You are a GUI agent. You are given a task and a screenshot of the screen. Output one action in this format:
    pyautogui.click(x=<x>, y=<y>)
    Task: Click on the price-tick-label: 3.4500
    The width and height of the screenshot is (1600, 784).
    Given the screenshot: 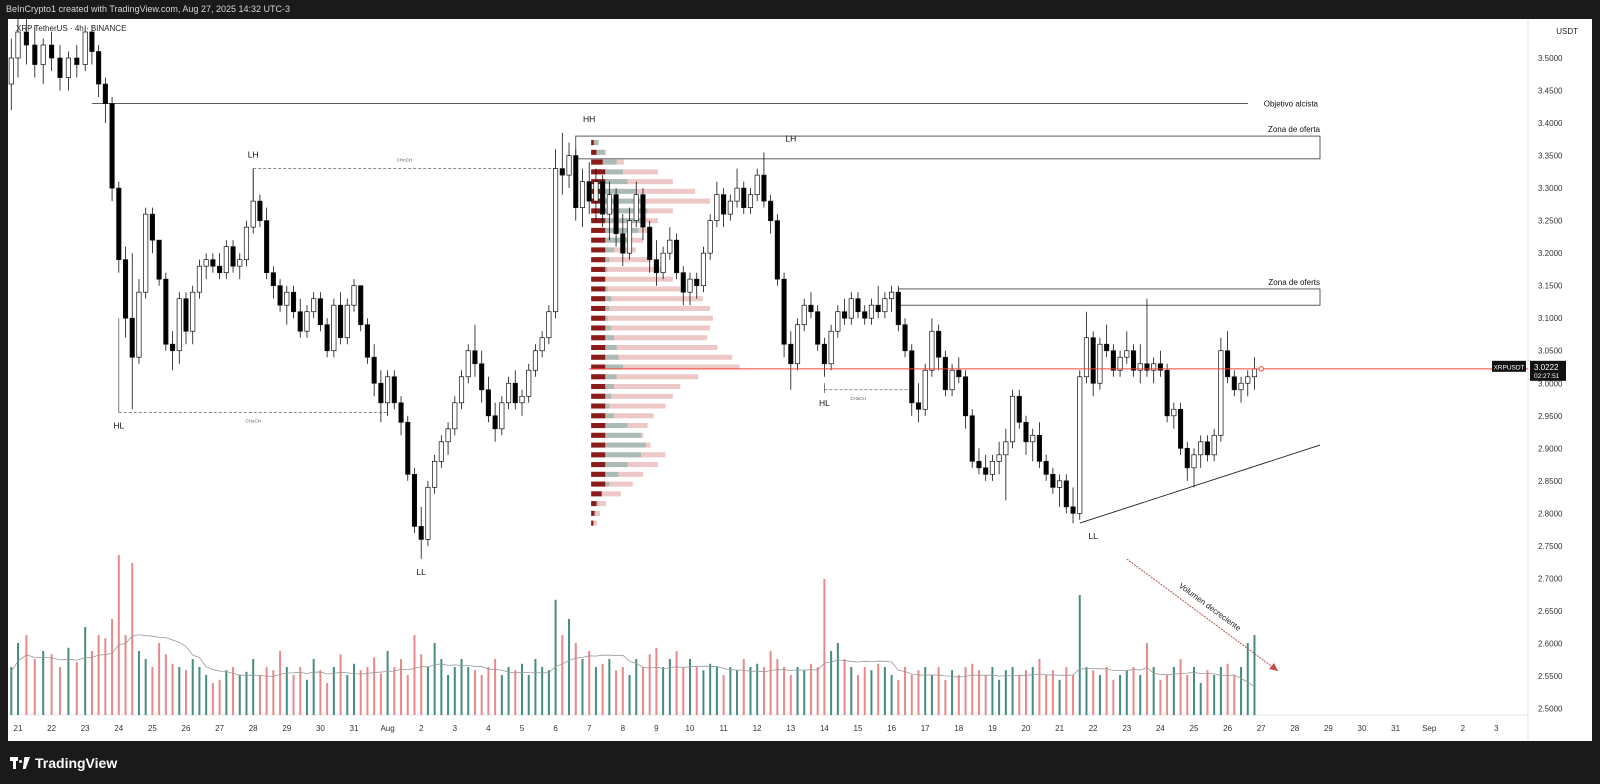 What is the action you would take?
    pyautogui.click(x=1550, y=91)
    